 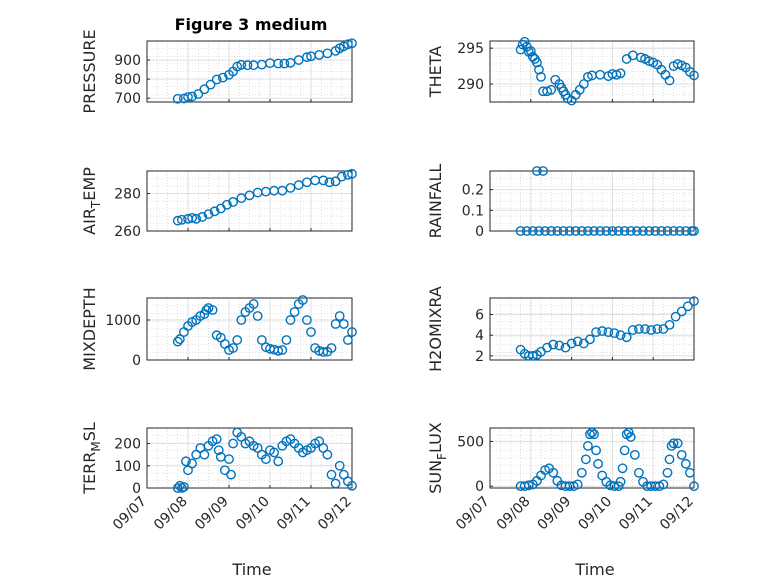 What do you see at coordinates (677, 514) in the screenshot?
I see `x-tick-label: 09/12` at bounding box center [677, 514].